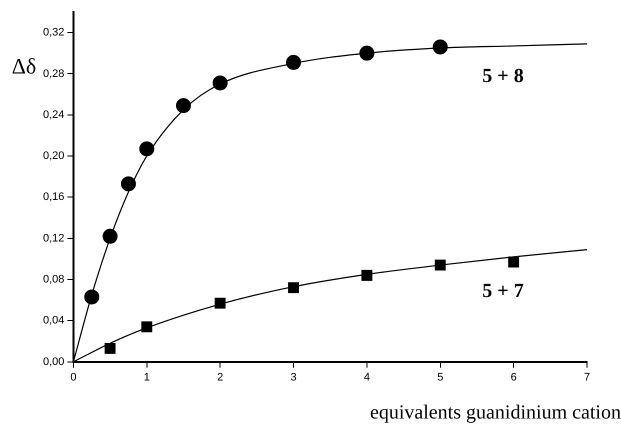 This screenshot has width=621, height=427. I want to click on x-tick-label: 3, so click(293, 377).